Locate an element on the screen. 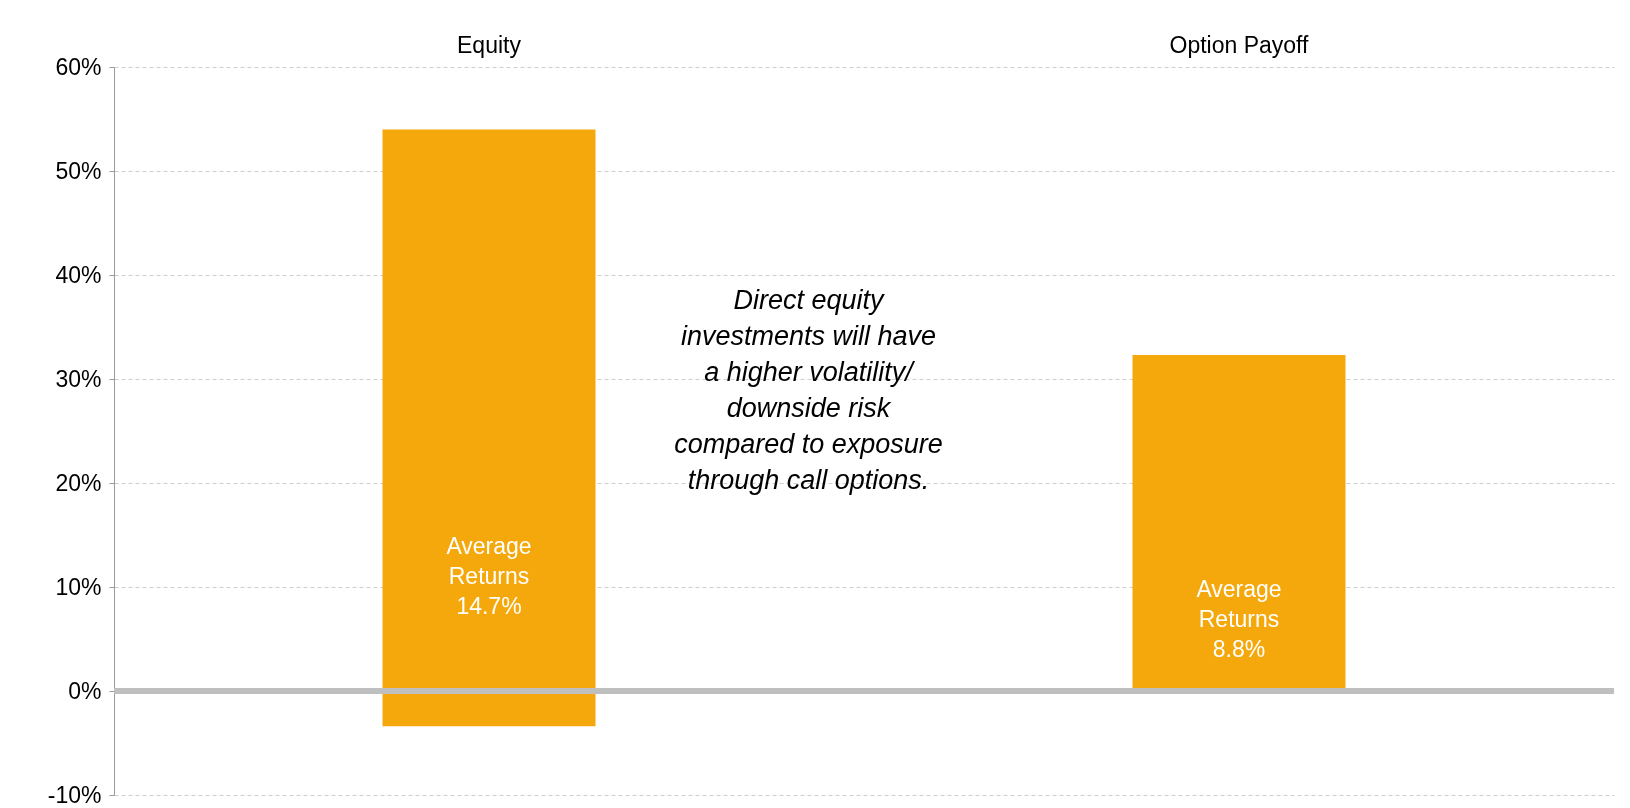  x-tick-label: Option Payoff is located at coordinates (1239, 44).